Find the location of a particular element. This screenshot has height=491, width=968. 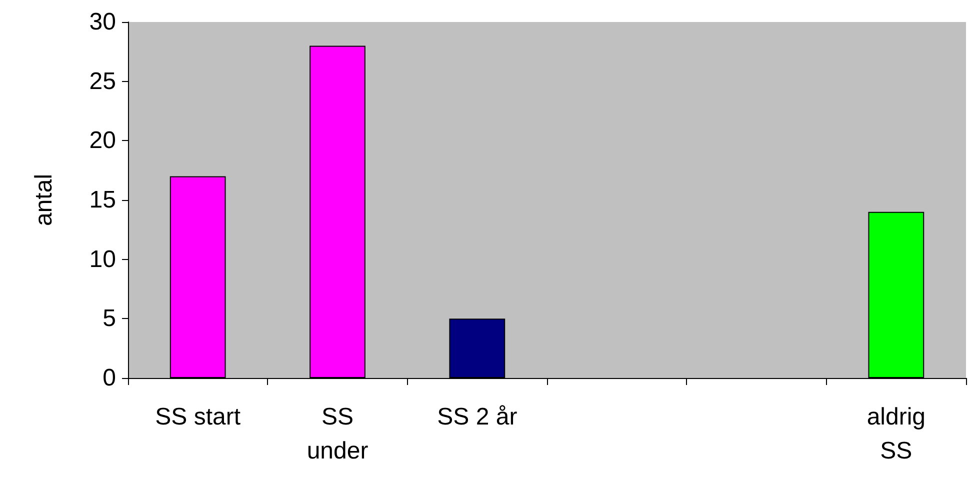

y-tick-label: 25 is located at coordinates (102, 81).